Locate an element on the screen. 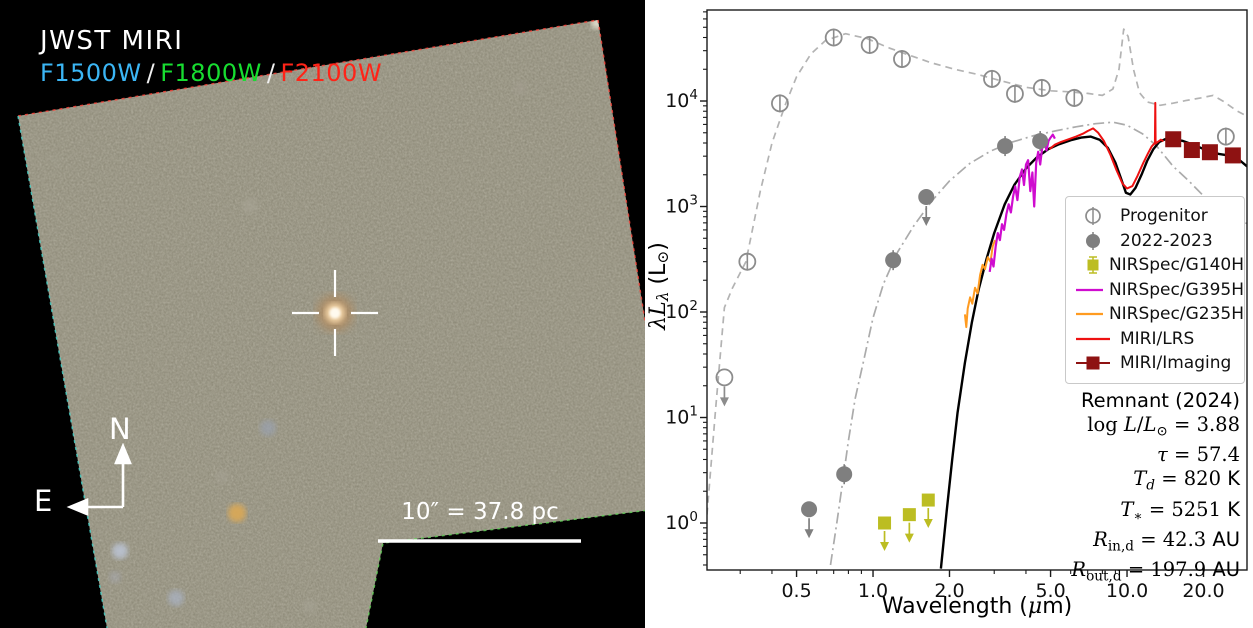 This screenshot has height=628, width=1253. text-segment: (L is located at coordinates (658, 277).